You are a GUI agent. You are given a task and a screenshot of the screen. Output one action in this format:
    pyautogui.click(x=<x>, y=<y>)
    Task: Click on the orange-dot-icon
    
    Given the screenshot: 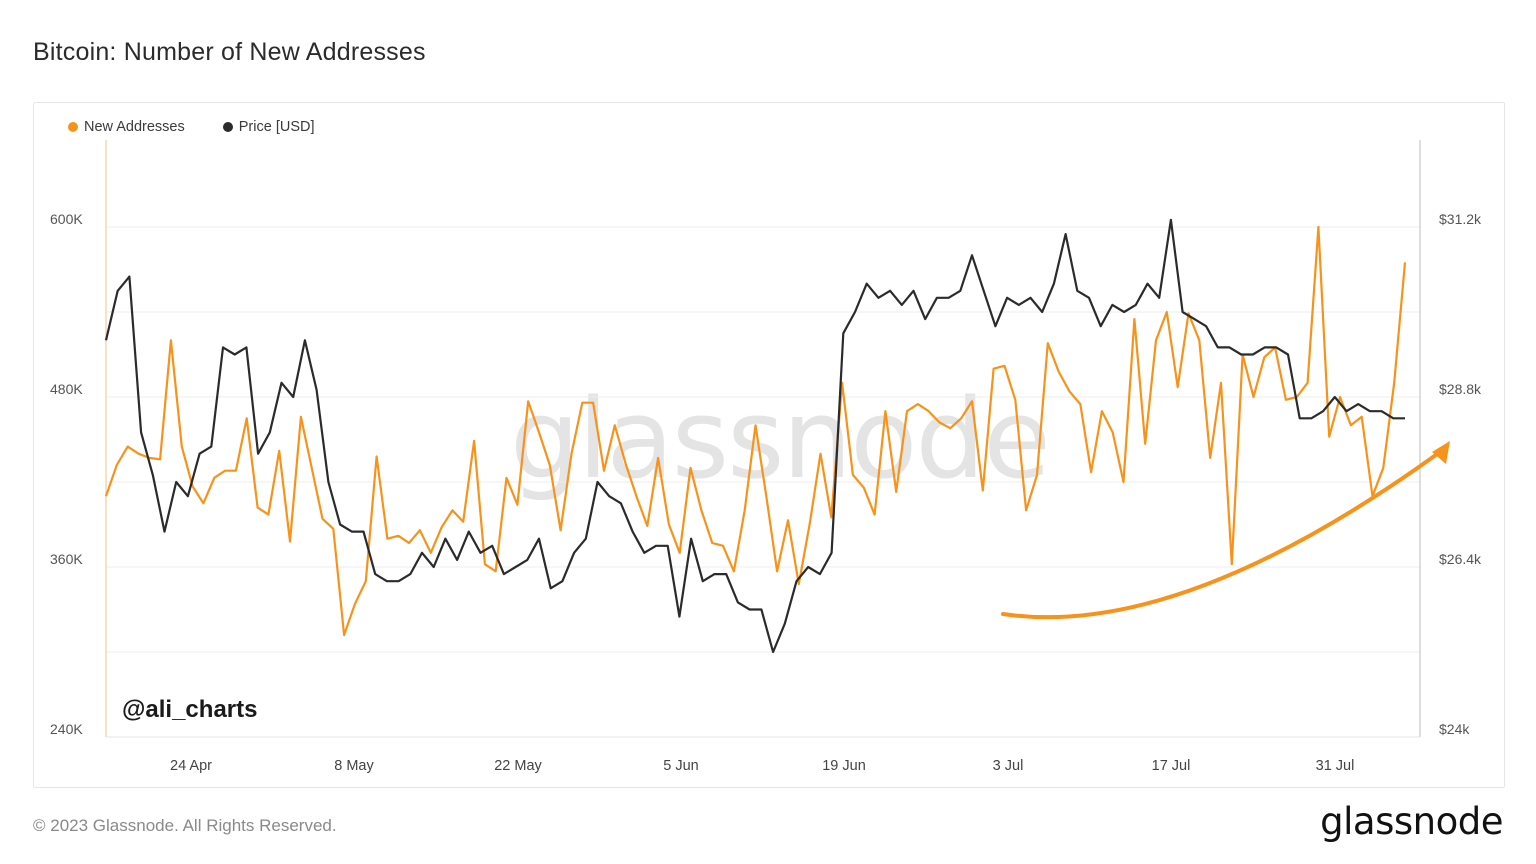 What is the action you would take?
    pyautogui.click(x=73, y=127)
    